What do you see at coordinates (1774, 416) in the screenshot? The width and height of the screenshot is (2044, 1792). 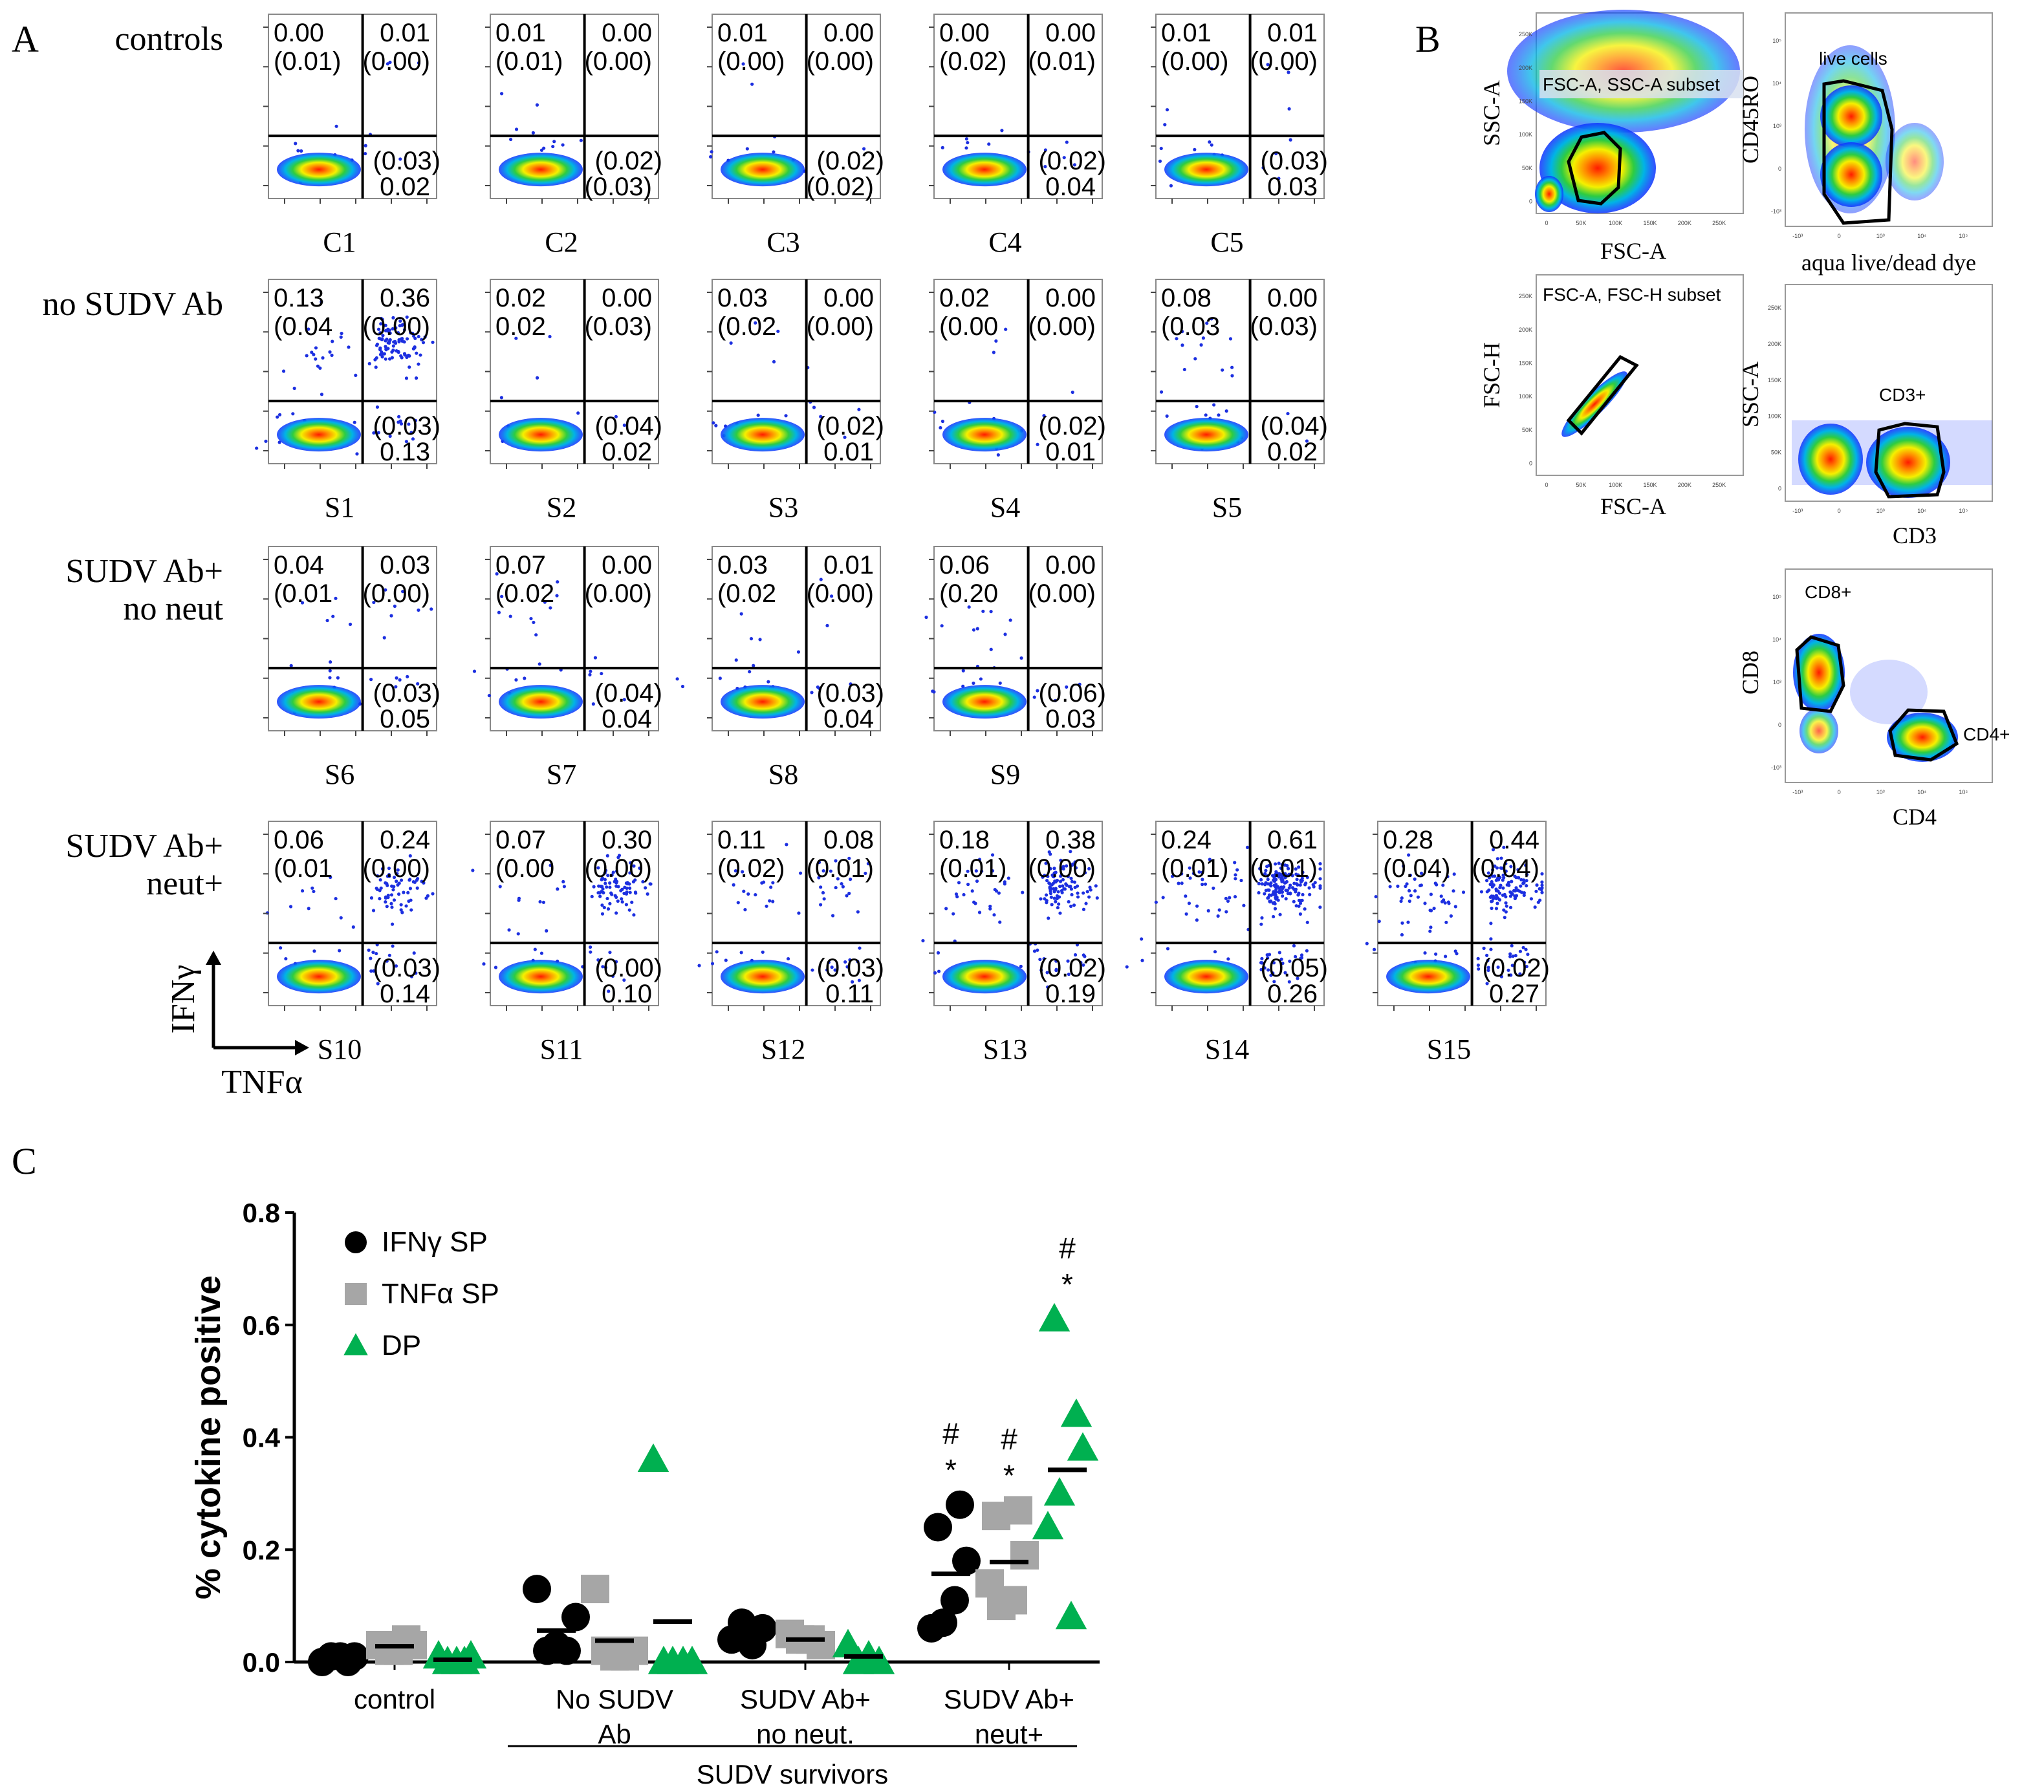 I see `tick-label: 100K` at bounding box center [1774, 416].